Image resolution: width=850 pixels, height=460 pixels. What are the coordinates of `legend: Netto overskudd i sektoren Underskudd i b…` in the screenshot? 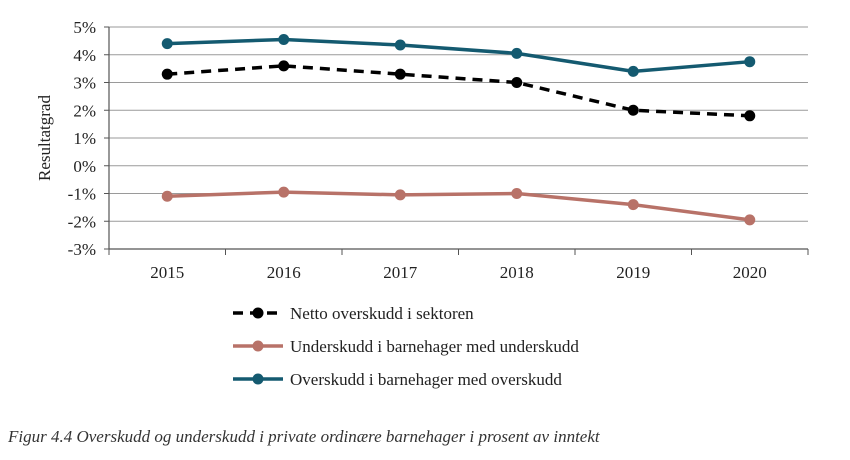 It's located at (406, 346).